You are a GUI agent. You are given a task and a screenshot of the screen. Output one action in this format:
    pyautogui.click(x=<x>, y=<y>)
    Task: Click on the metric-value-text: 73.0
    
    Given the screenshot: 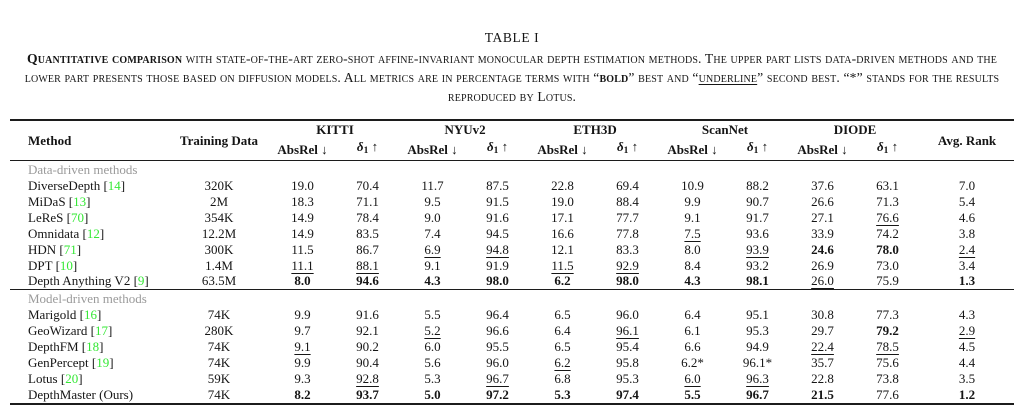 What is the action you would take?
    pyautogui.click(x=887, y=265)
    